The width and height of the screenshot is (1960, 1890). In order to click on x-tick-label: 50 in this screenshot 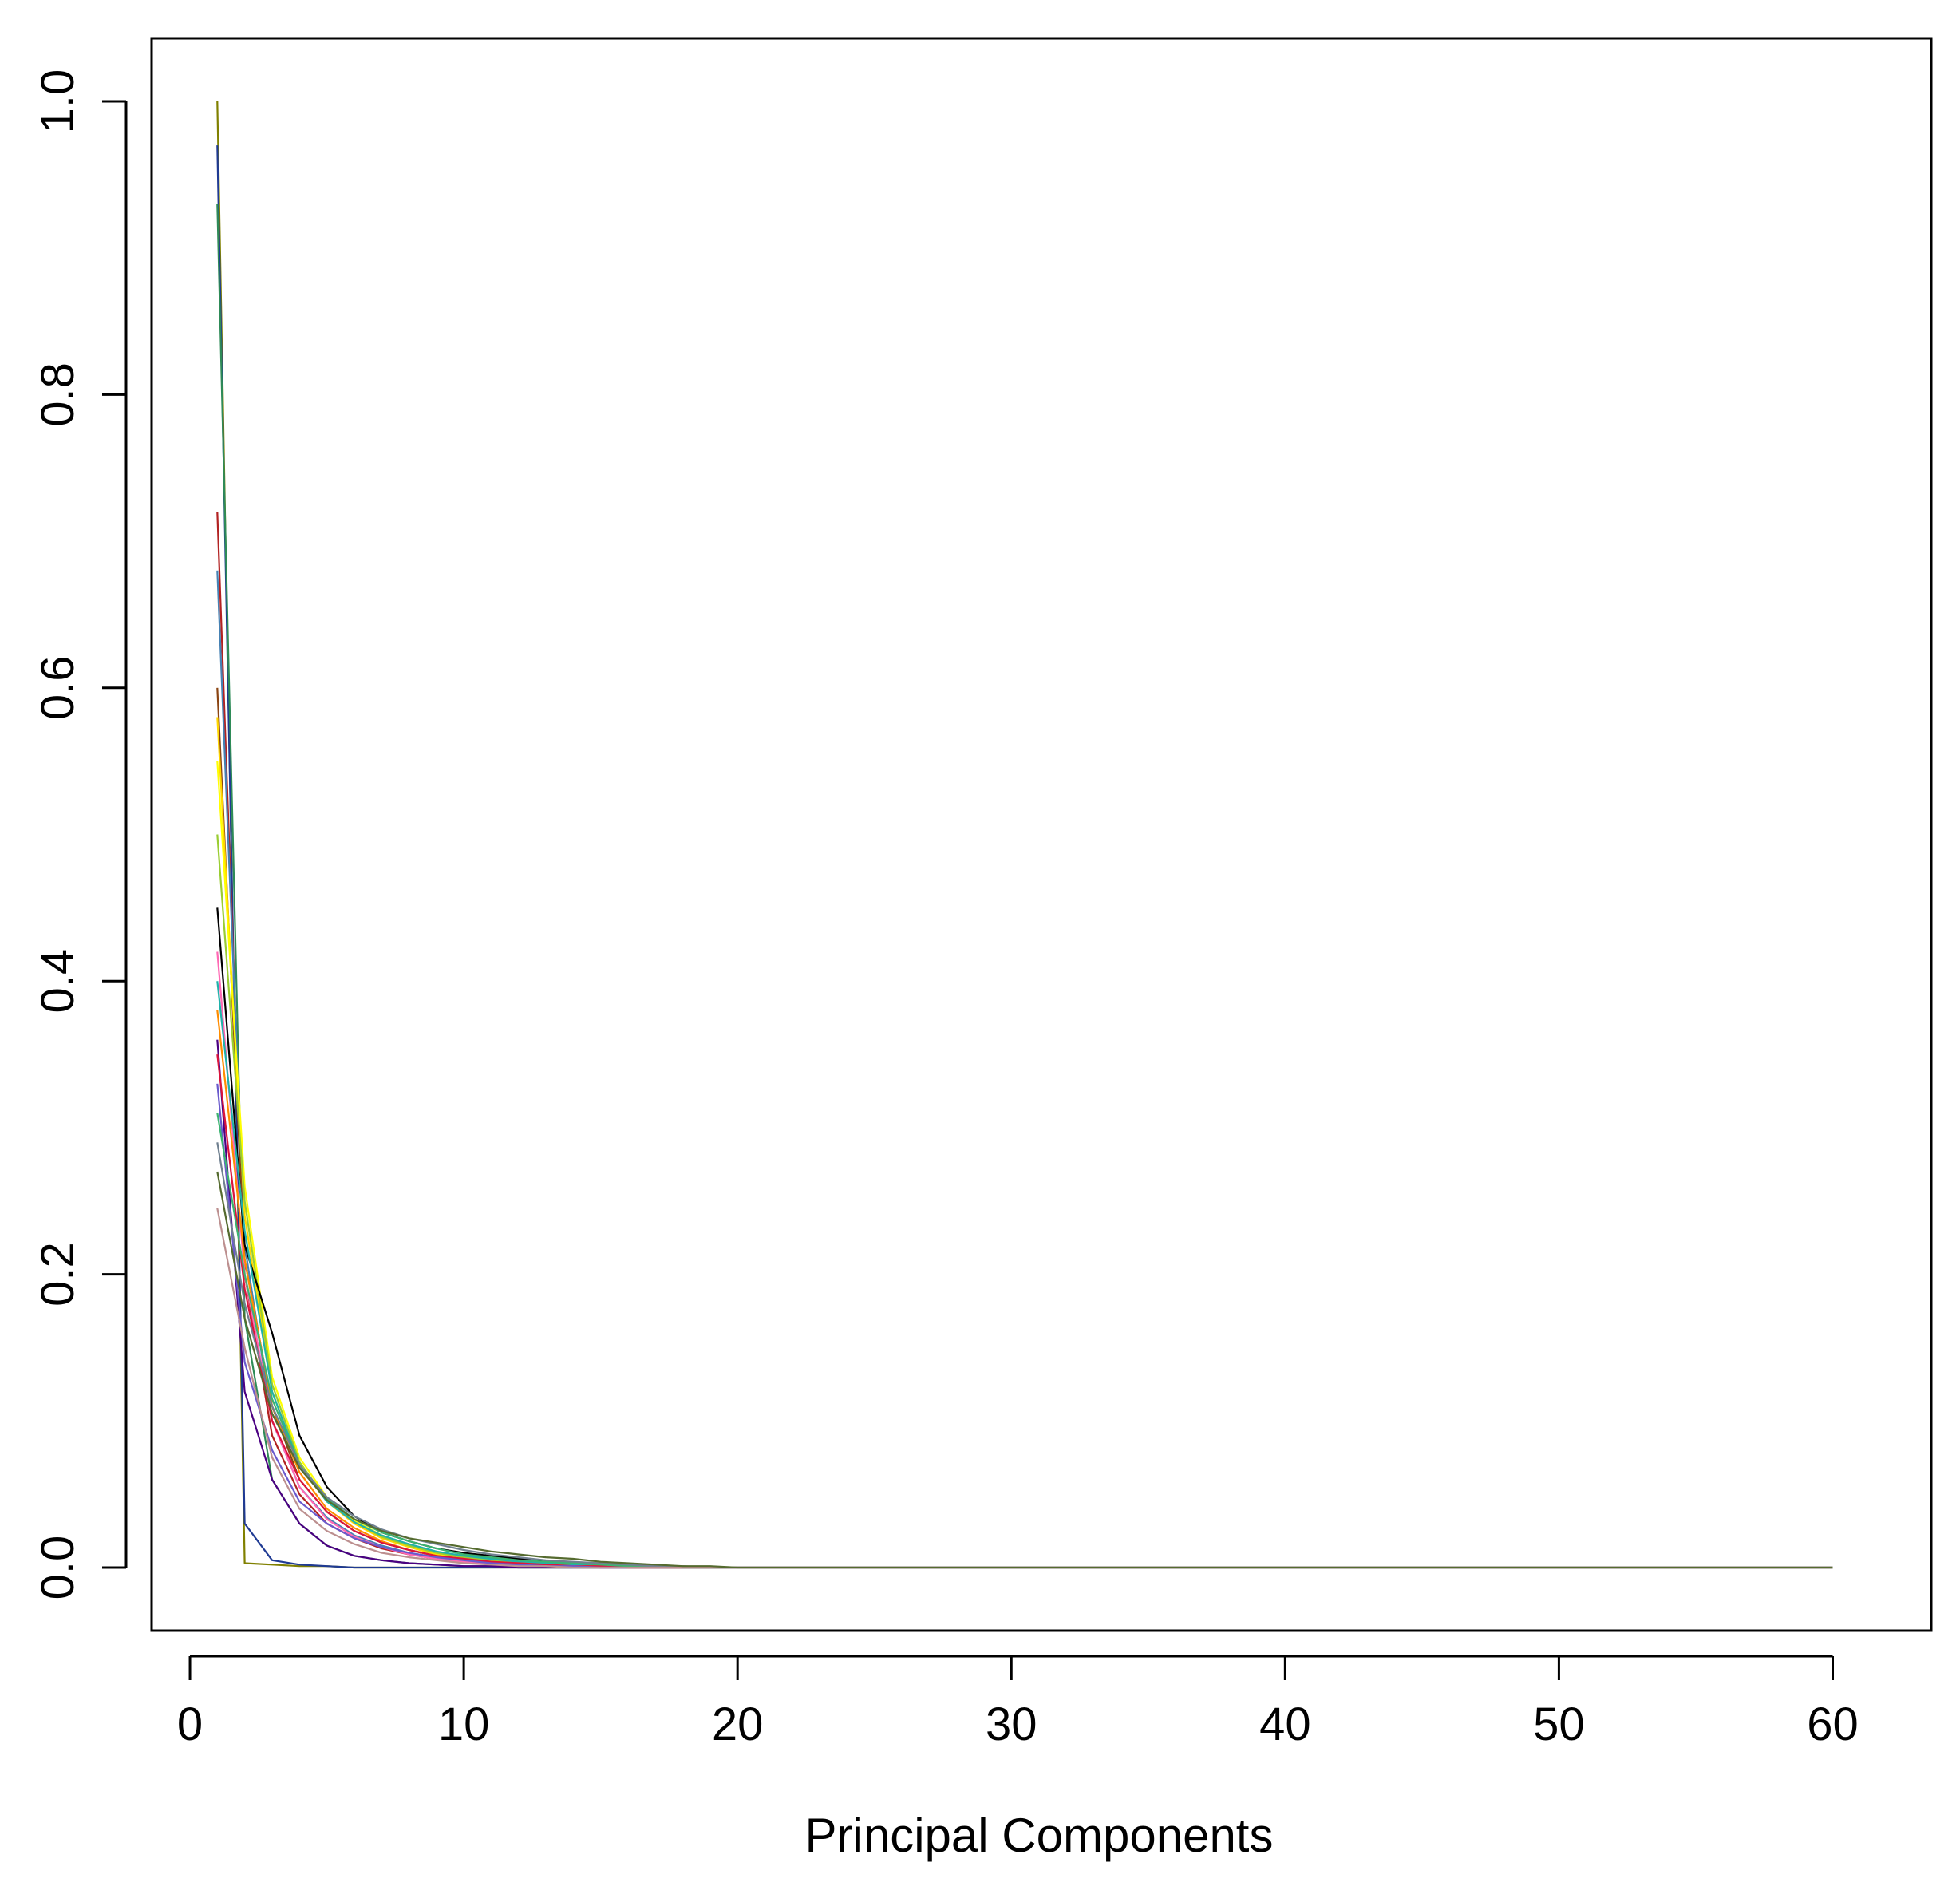, I will do `click(1559, 1724)`.